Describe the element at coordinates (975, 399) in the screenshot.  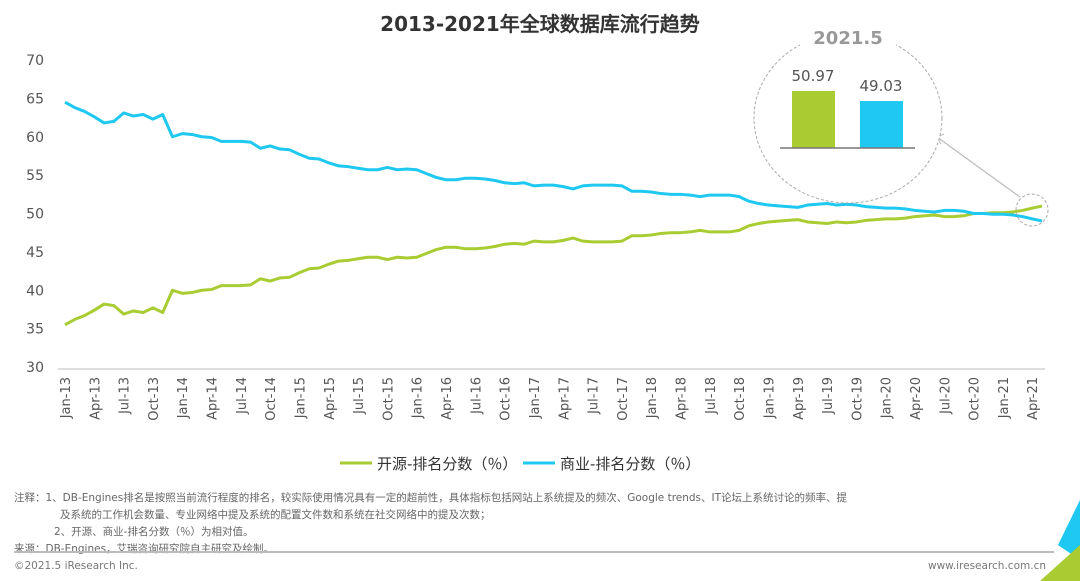
I see `x-tick-label: Oct-20` at that location.